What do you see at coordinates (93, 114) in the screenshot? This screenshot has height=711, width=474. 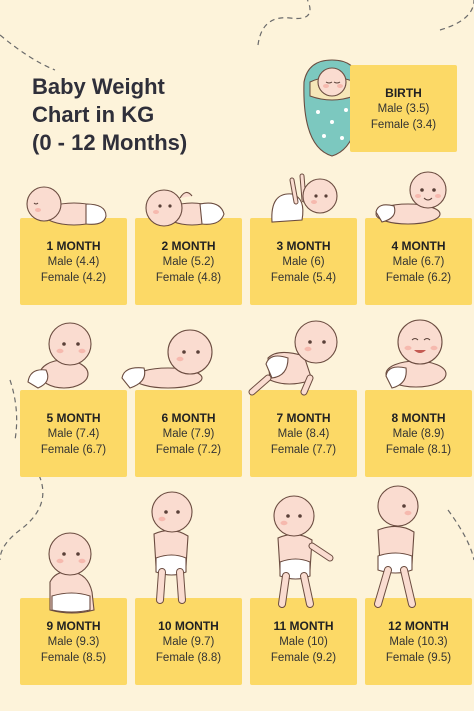 I see `title-line: Chart in KG` at bounding box center [93, 114].